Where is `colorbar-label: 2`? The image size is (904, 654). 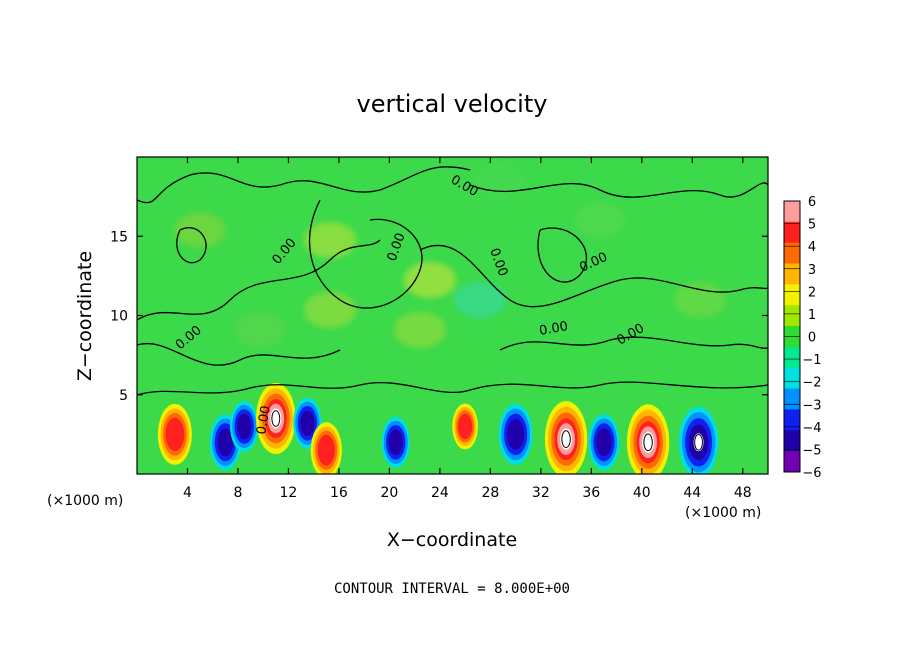
colorbar-label: 2 is located at coordinates (812, 292).